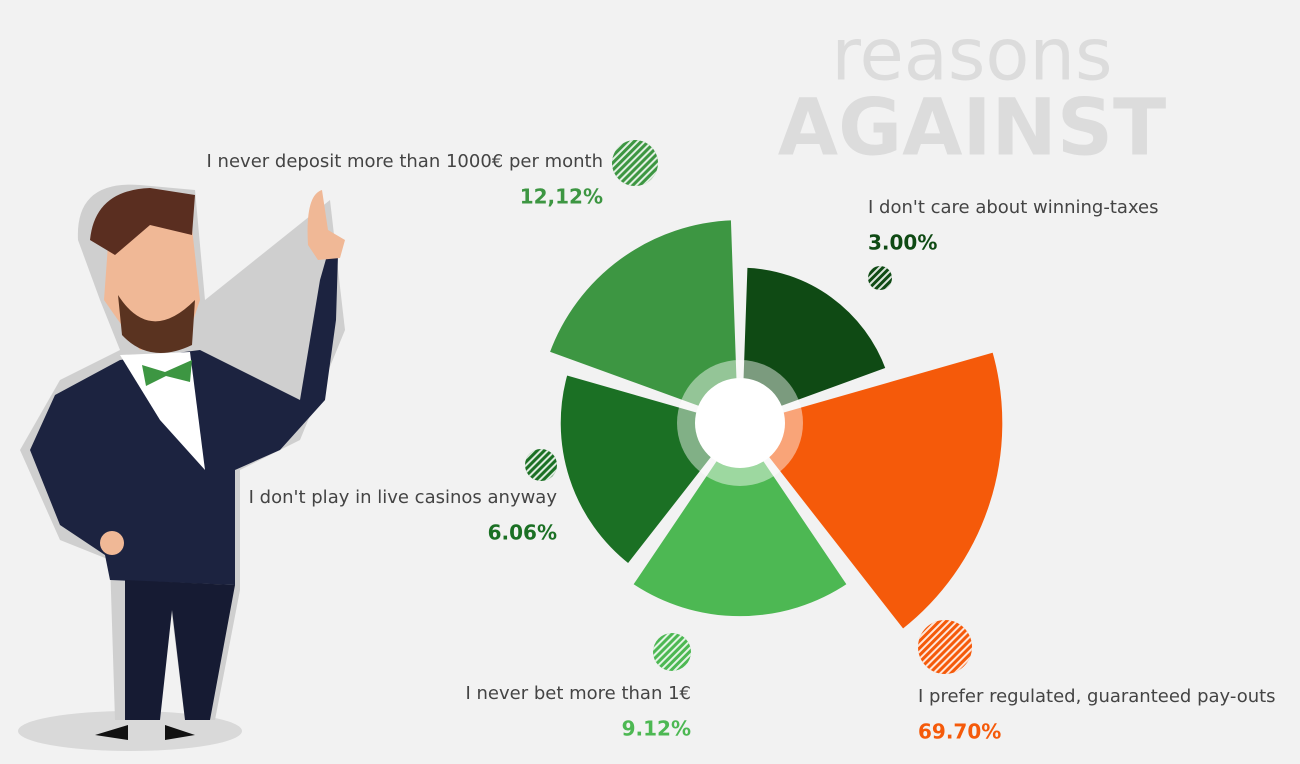 This screenshot has width=1300, height=764. Describe the element at coordinates (902, 243) in the screenshot. I see `value-label: 3.00%` at that location.